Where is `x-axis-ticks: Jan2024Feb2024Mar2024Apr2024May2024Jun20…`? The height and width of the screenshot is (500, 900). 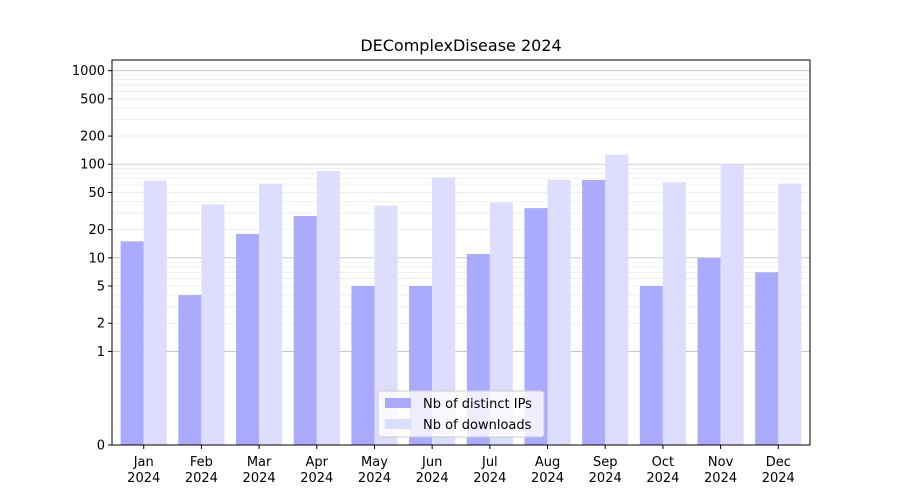 x-axis-ticks: Jan2024Feb2024Mar2024Apr2024May2024Jun20… is located at coordinates (461, 465).